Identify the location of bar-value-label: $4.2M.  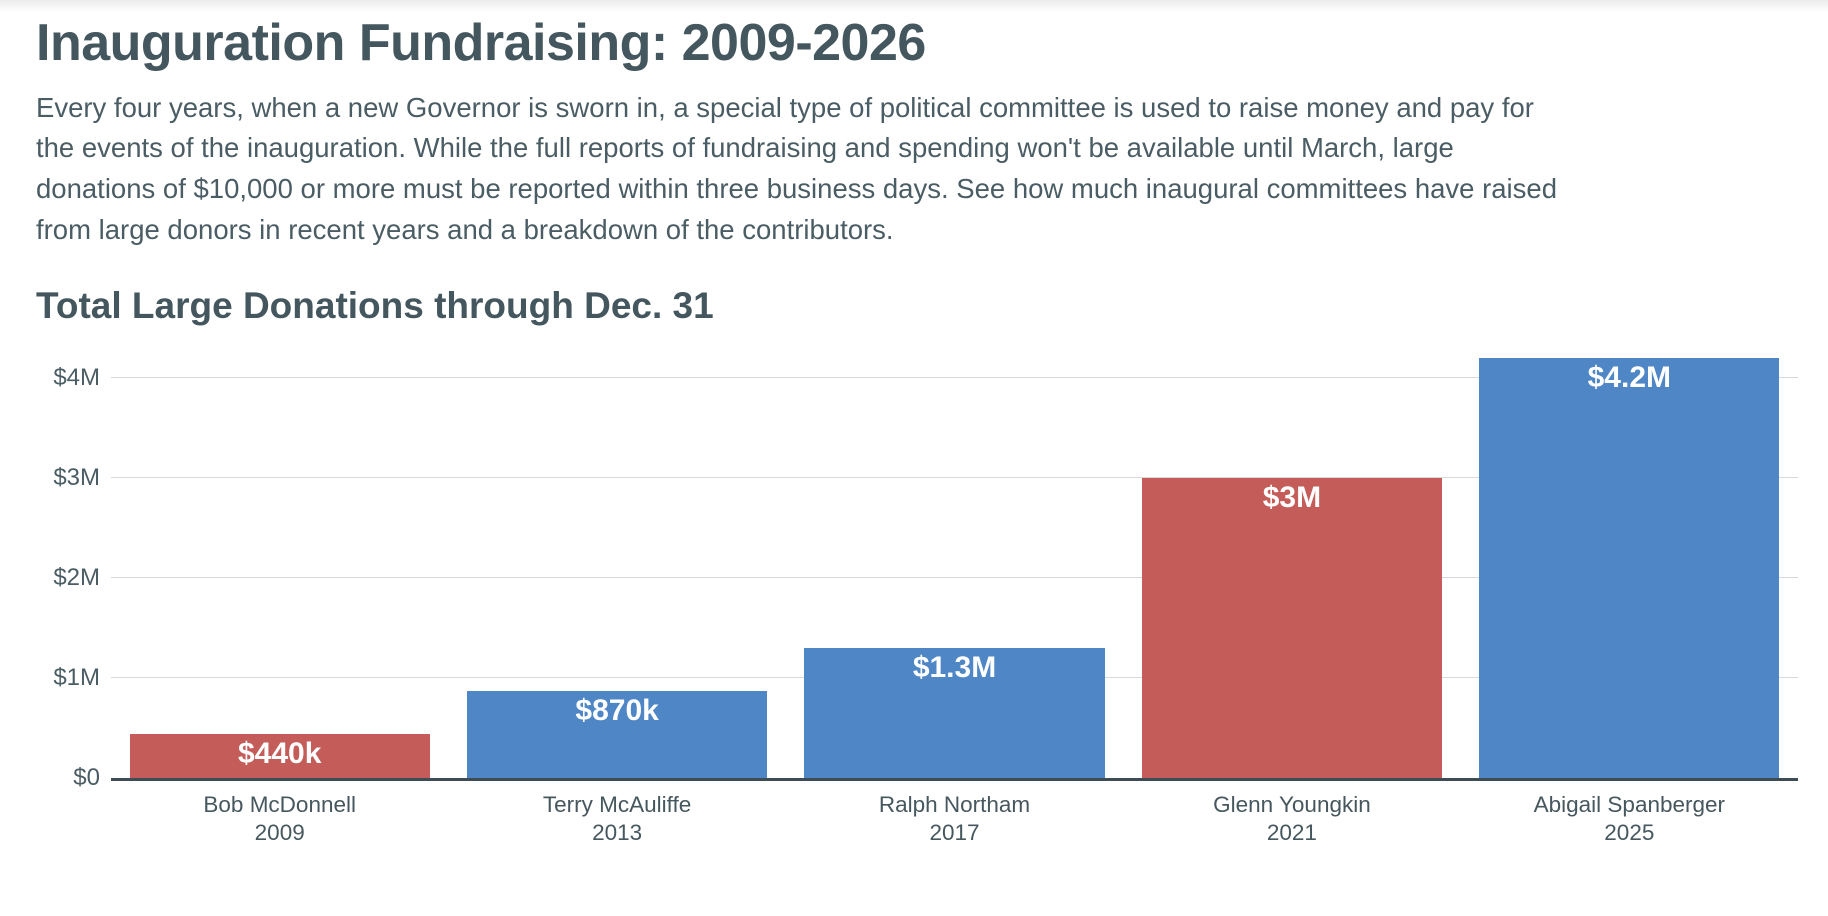
(1629, 377).